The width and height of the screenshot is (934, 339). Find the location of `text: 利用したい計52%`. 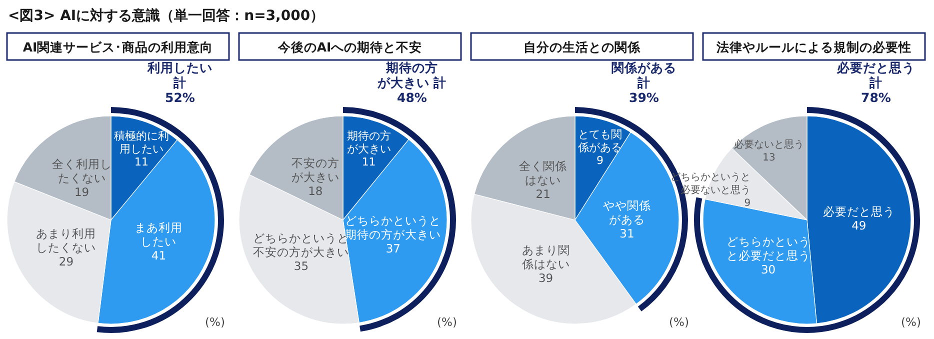

text: 利用したい計52% is located at coordinates (179, 82).